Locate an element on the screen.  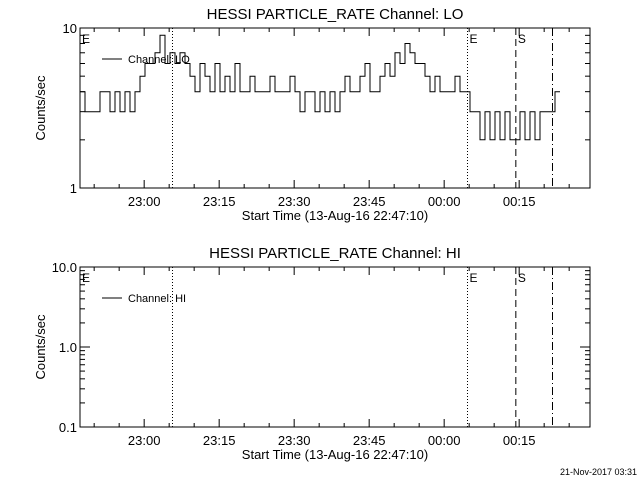
legend-label: Channel: HI is located at coordinates (157, 299).